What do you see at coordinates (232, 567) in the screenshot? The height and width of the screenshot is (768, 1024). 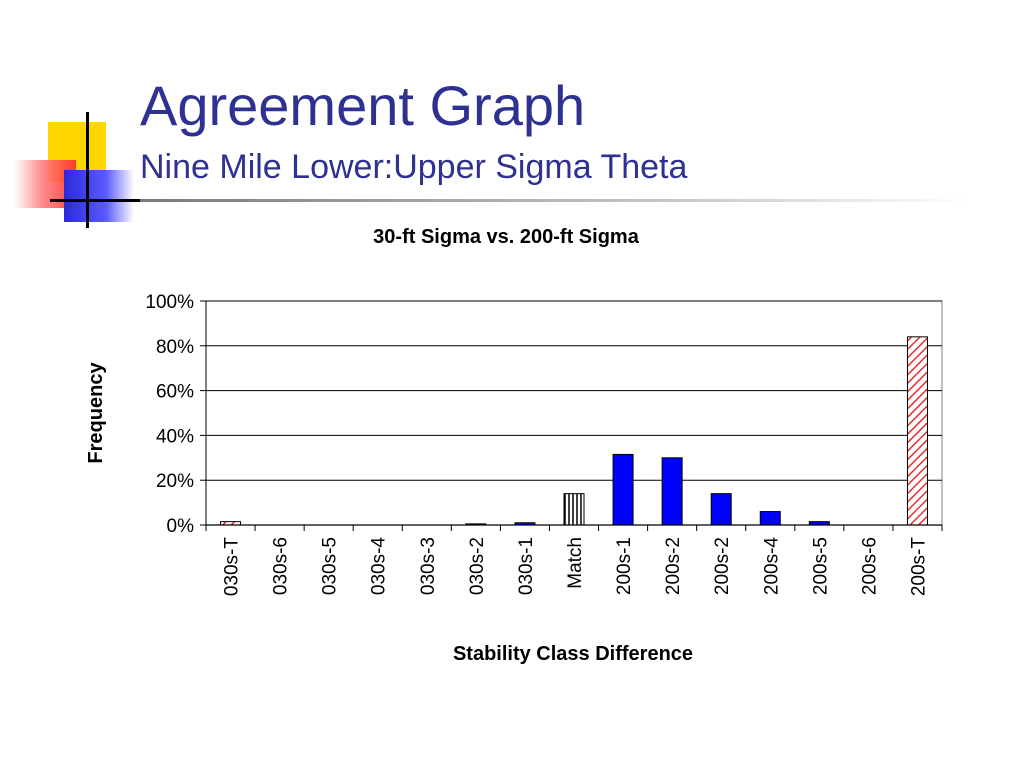 I see `x-tick-label: 030s-T` at bounding box center [232, 567].